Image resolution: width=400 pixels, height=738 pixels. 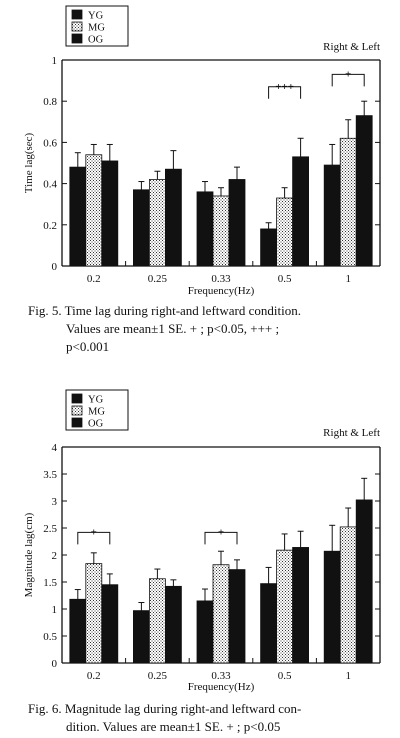 What do you see at coordinates (50, 102) in the screenshot?
I see `y-tick-label: 0.8` at bounding box center [50, 102].